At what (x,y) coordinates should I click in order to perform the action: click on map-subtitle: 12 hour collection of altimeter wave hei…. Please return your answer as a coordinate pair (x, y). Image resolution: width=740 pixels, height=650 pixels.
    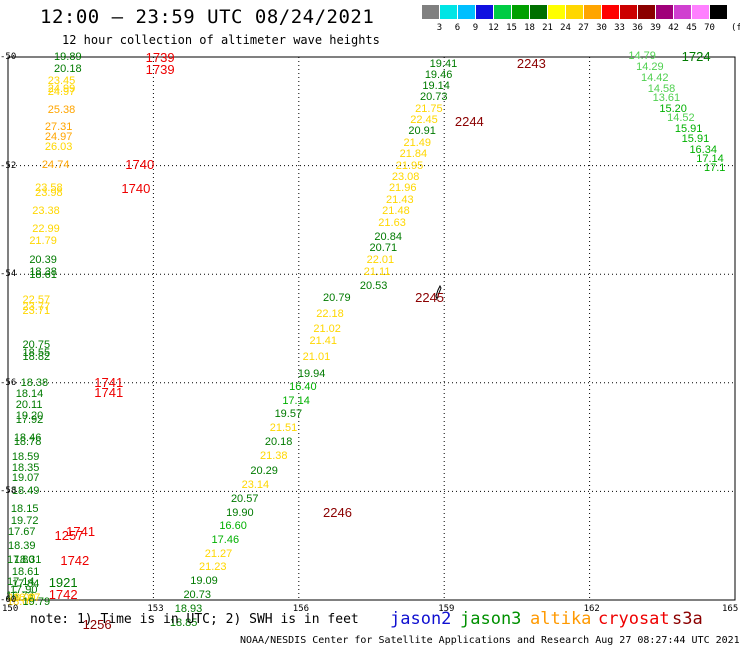
    Looking at the image, I should click on (221, 40).